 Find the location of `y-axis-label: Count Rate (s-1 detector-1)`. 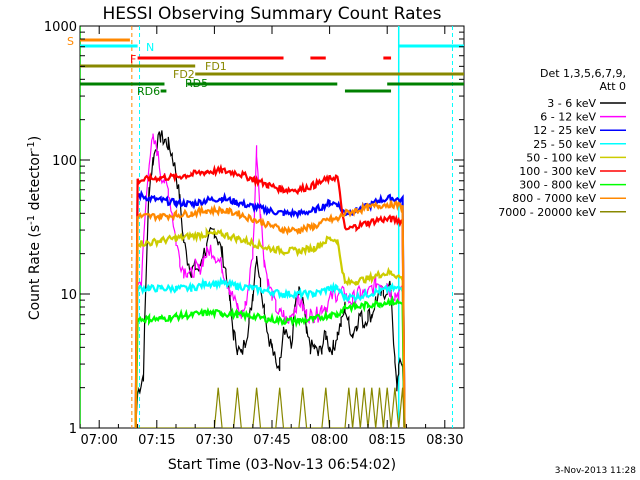

y-axis-label: Count Rate (s-1 detector-1) is located at coordinates (34, 228).